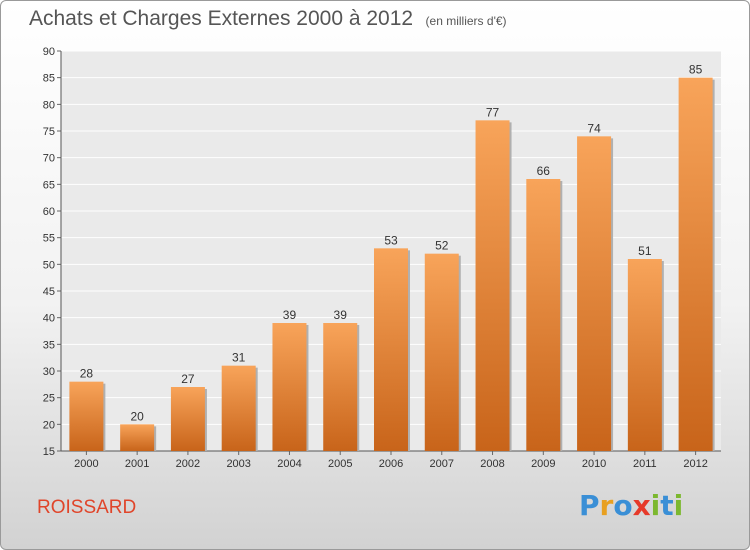 This screenshot has height=550, width=750. I want to click on y-tick-label: 90, so click(49, 52).